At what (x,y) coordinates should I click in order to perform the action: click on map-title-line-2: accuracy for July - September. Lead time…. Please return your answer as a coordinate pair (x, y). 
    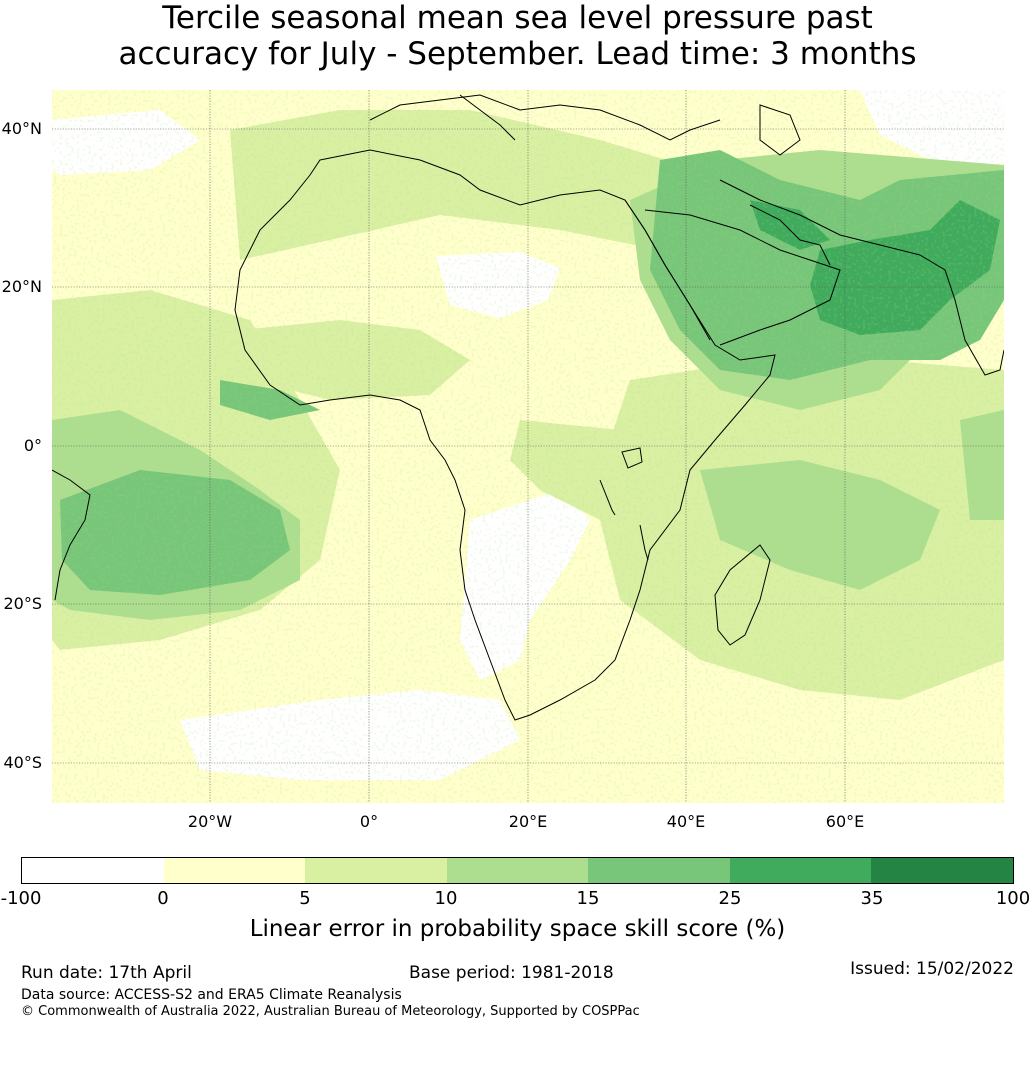
    Looking at the image, I should click on (517, 54).